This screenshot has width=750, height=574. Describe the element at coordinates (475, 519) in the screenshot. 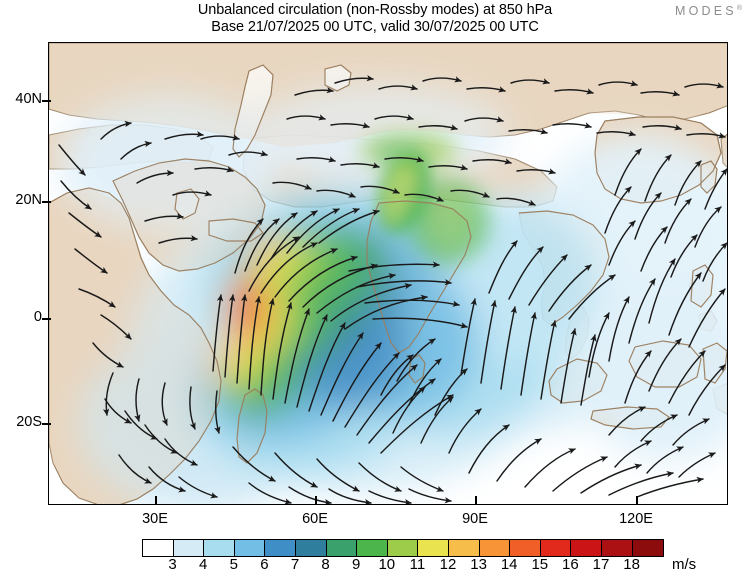

I see `x-axis-tick-label: 90E` at that location.